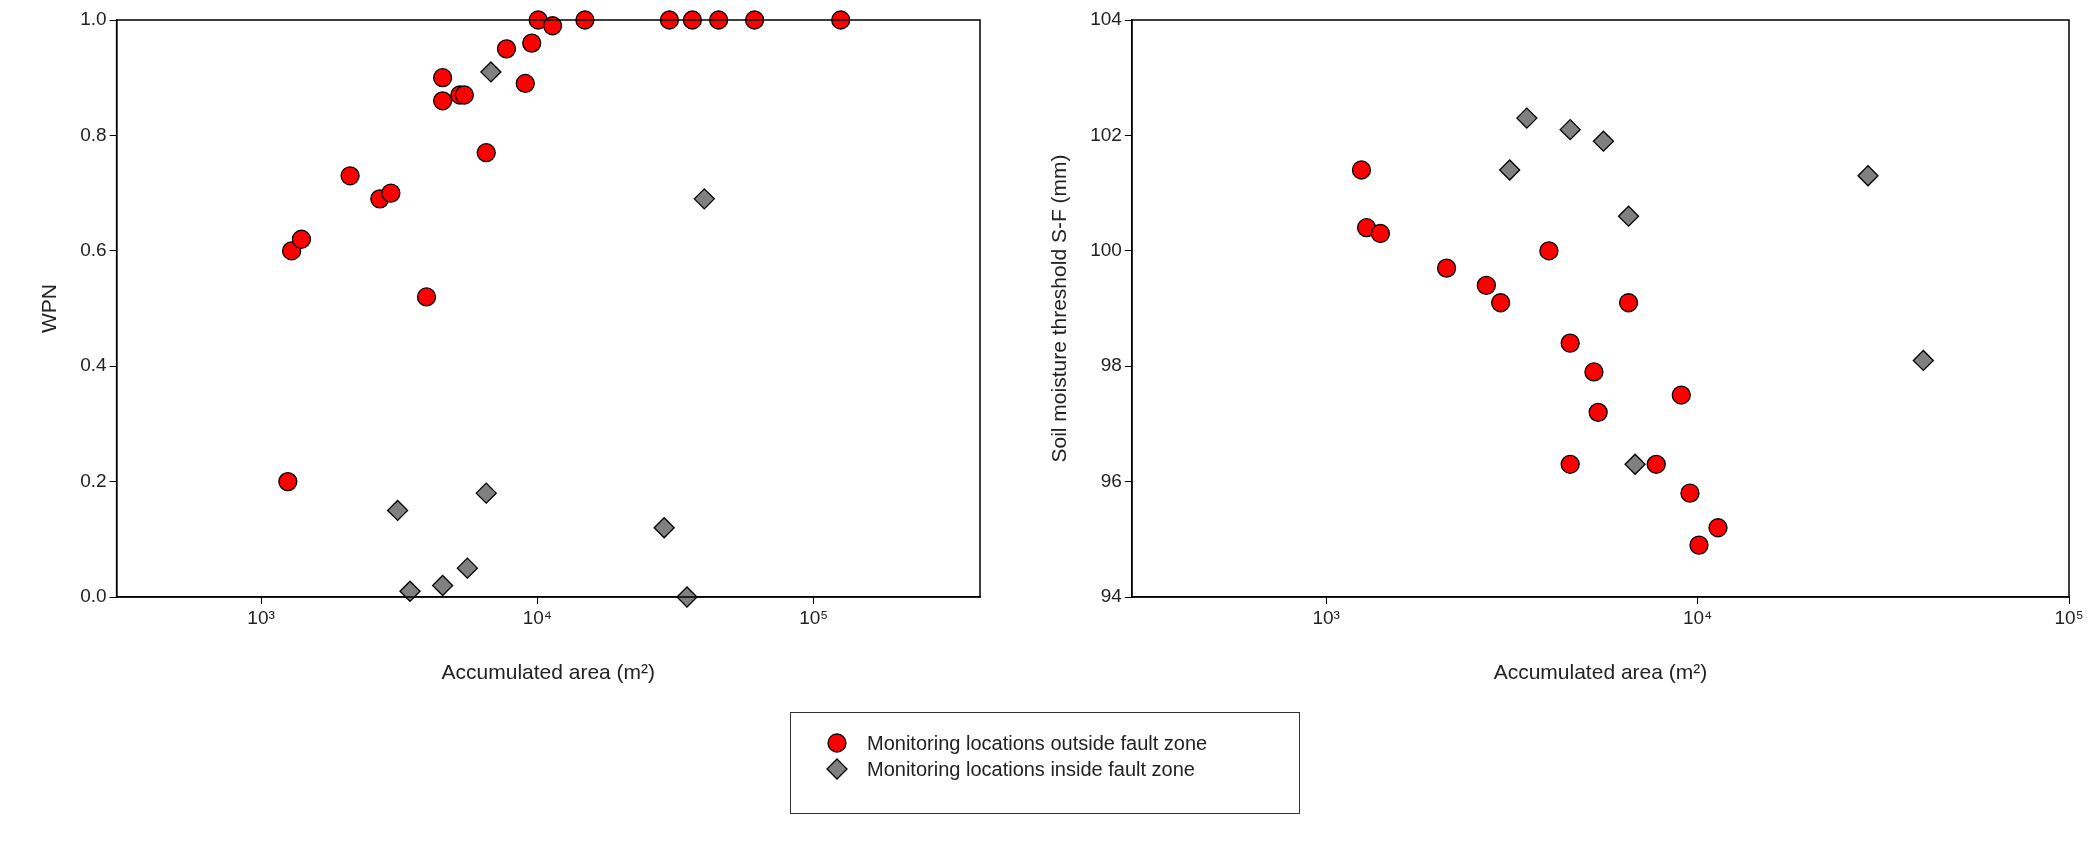 The height and width of the screenshot is (841, 2089). What do you see at coordinates (49, 308) in the screenshot?
I see `y-axis-title: WPN` at bounding box center [49, 308].